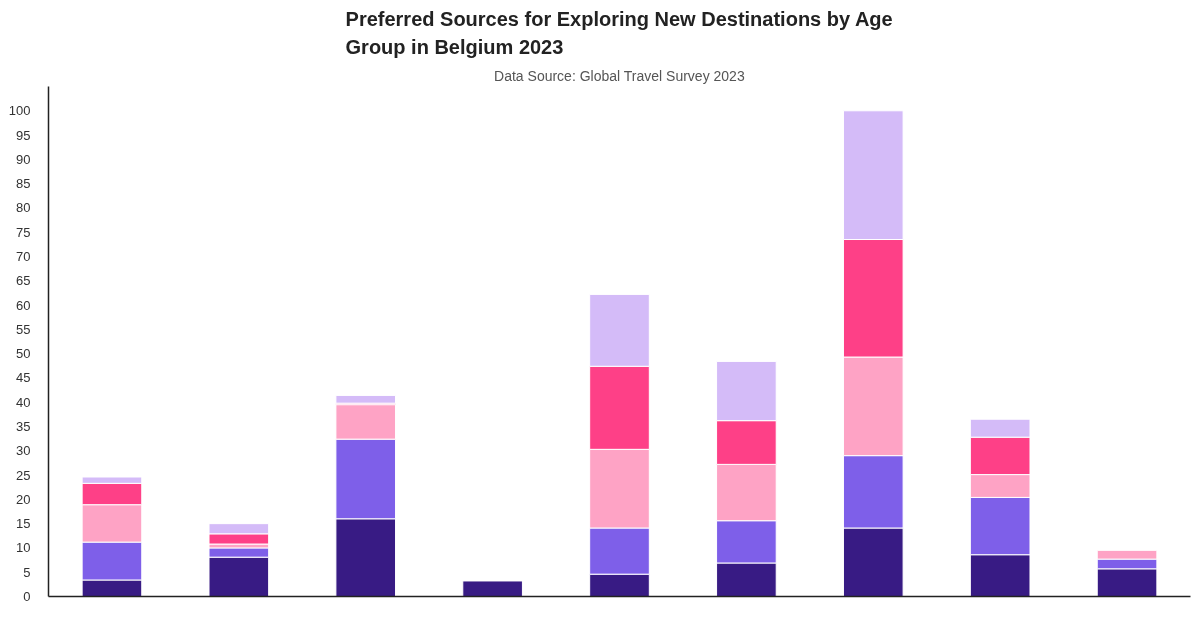 This screenshot has height=628, width=1200. Describe the element at coordinates (23, 184) in the screenshot. I see `y-tick-label: 85` at that location.